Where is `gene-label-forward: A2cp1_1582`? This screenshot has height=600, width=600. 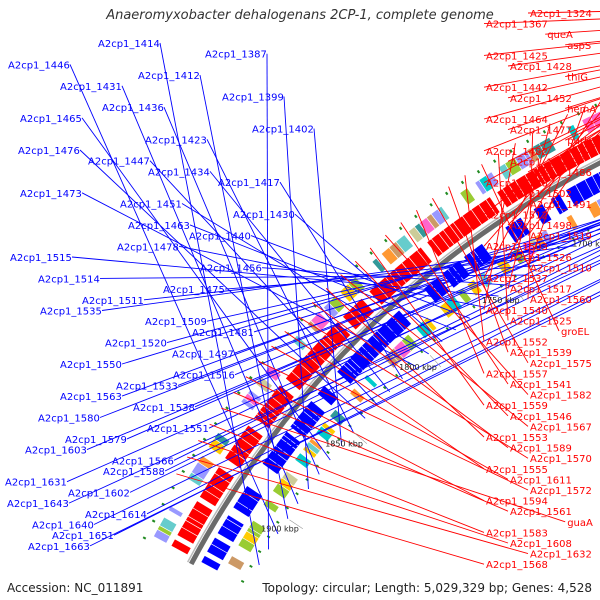 gene-label-forward: A2cp1_1582 is located at coordinates (561, 396).